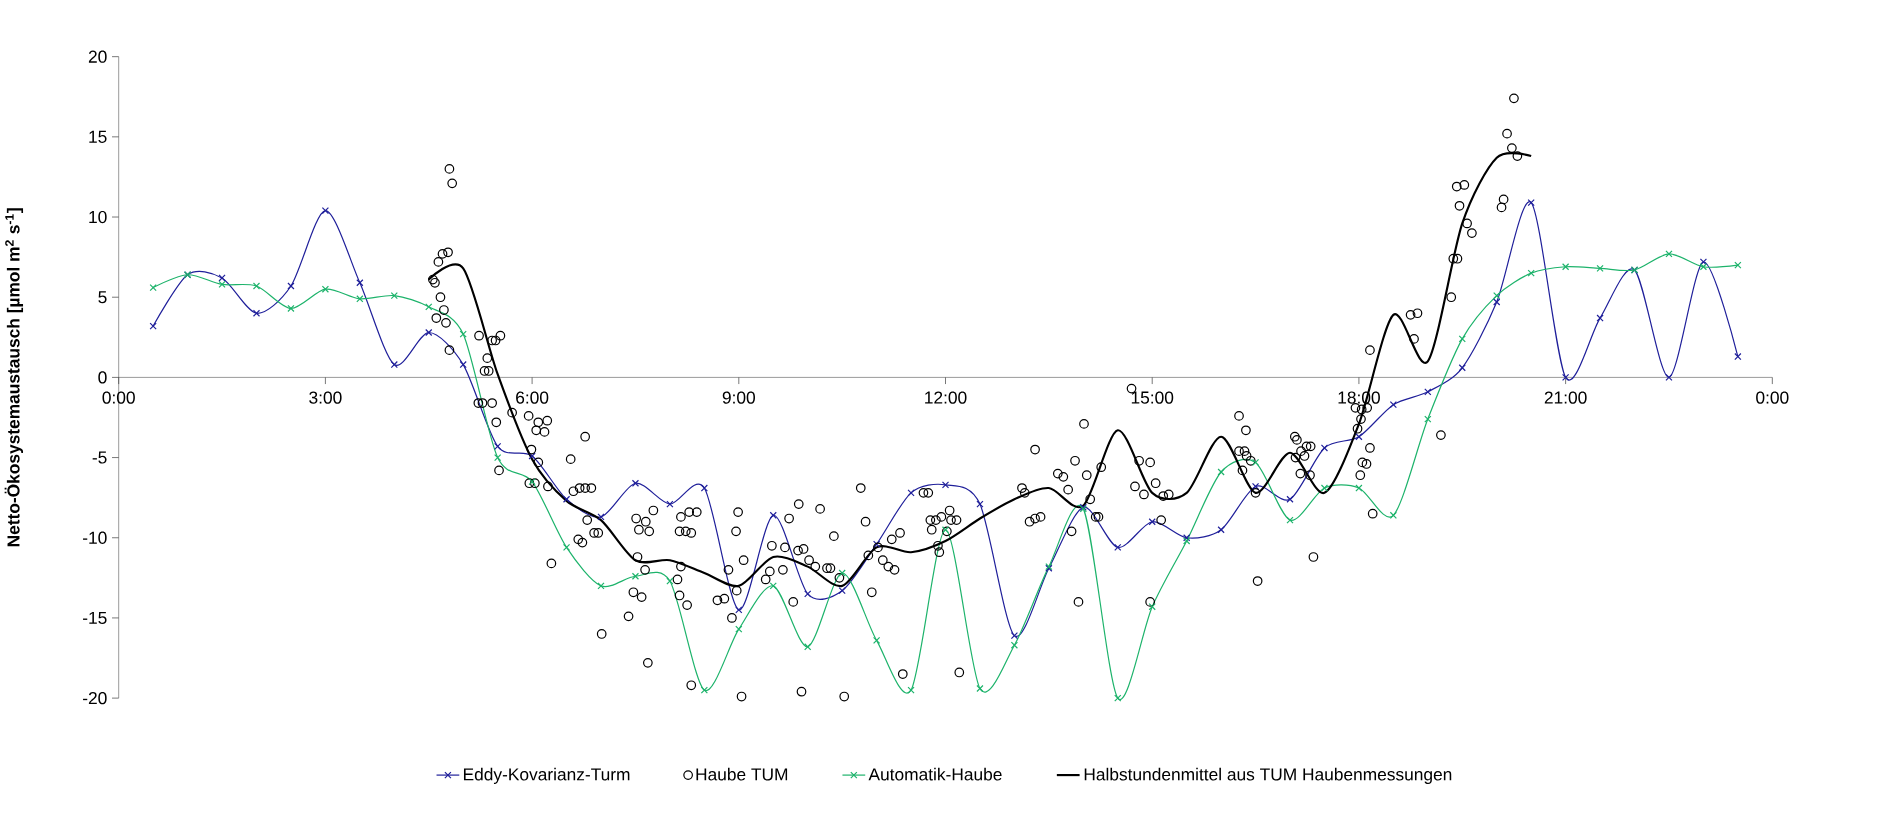 The width and height of the screenshot is (1887, 824). What do you see at coordinates (95, 698) in the screenshot?
I see `y-tick-label: -20` at bounding box center [95, 698].